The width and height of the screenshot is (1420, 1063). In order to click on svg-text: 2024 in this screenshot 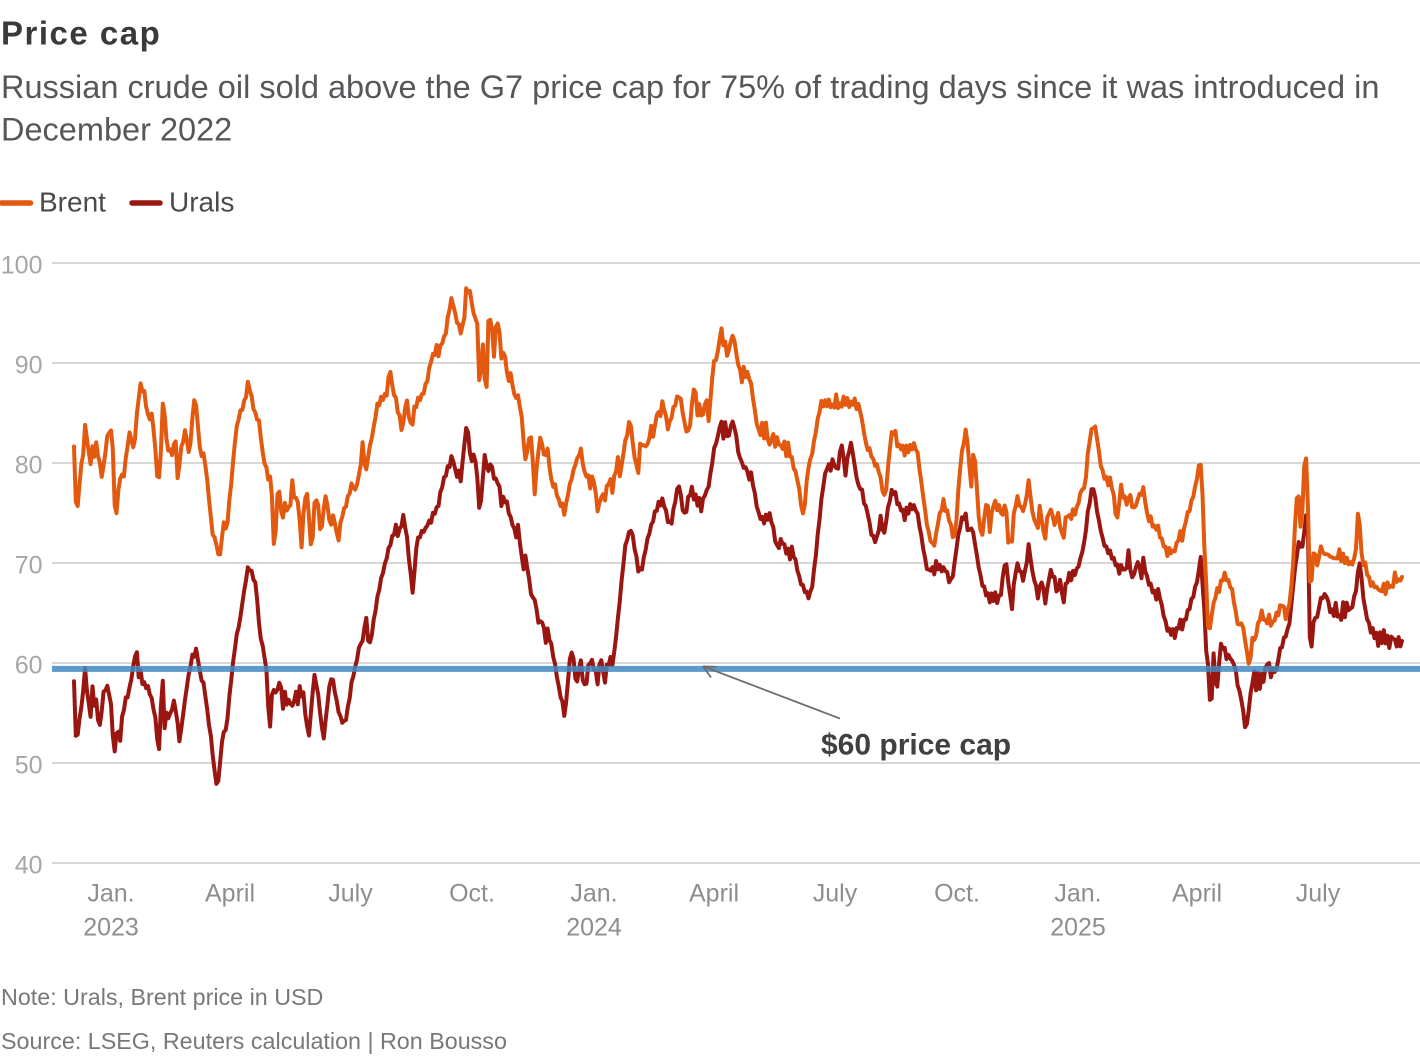, I will do `click(594, 928)`.